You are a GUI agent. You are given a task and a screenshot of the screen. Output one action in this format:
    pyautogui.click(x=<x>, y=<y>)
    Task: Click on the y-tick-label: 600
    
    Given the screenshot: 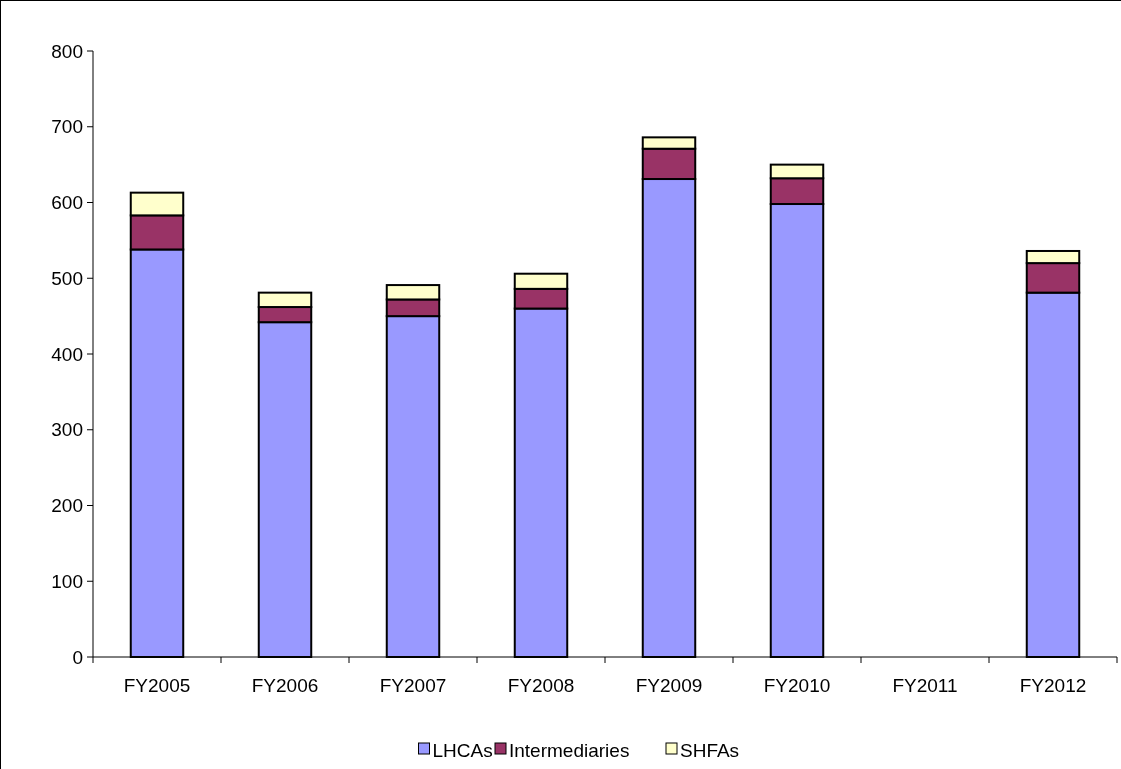 What is the action you would take?
    pyautogui.click(x=67, y=203)
    